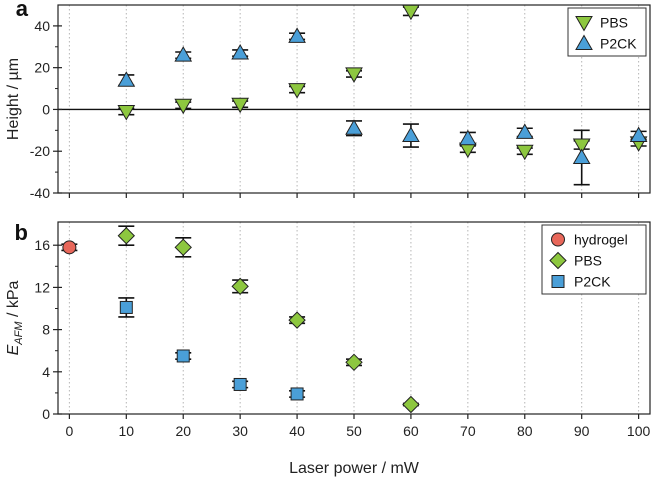 The height and width of the screenshot is (480, 662). Describe the element at coordinates (40, 193) in the screenshot. I see `y-tick-label: -40` at that location.